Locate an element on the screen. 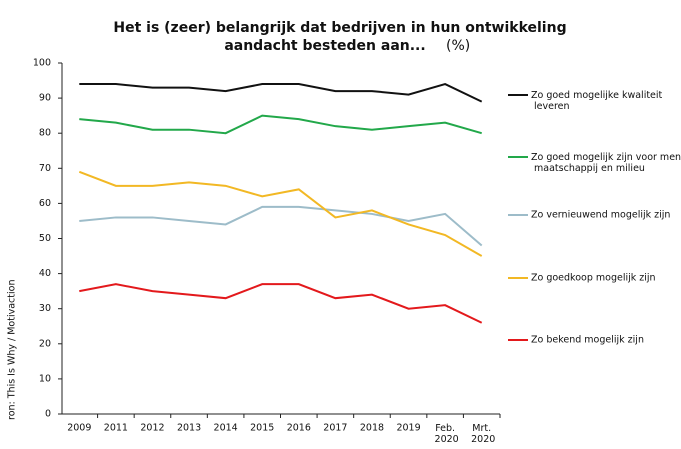 The height and width of the screenshot is (449, 681). y-tick-label: 60 is located at coordinates (45, 203).